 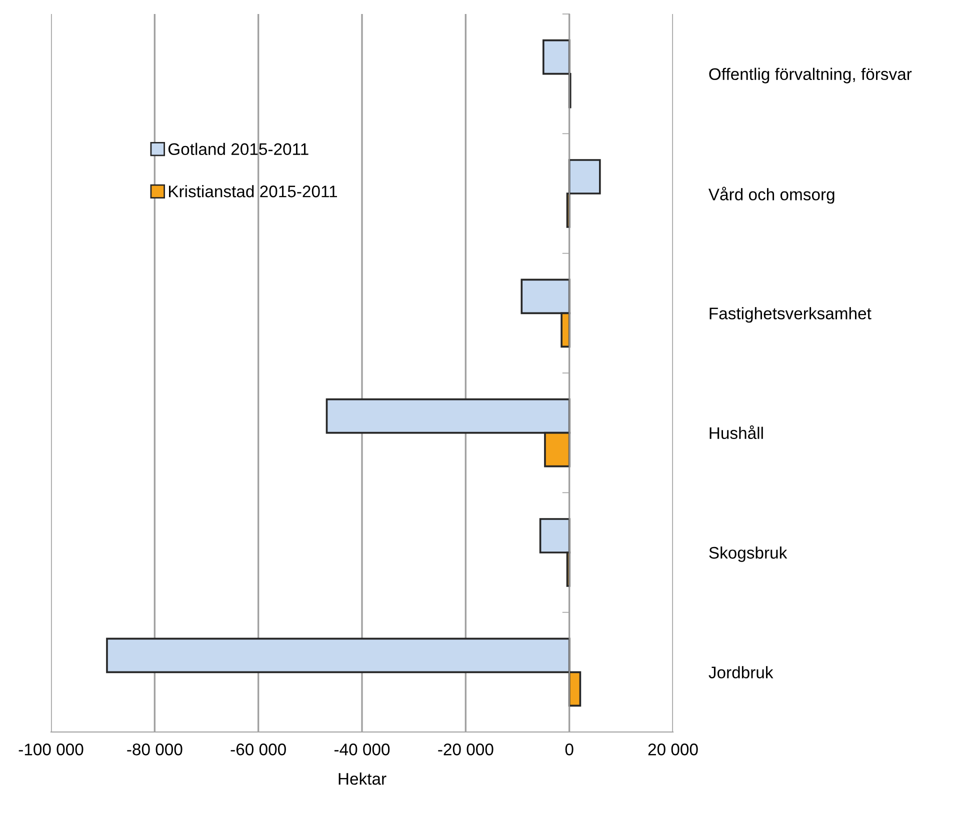 I want to click on x-tick-label: -80 000, so click(x=154, y=750).